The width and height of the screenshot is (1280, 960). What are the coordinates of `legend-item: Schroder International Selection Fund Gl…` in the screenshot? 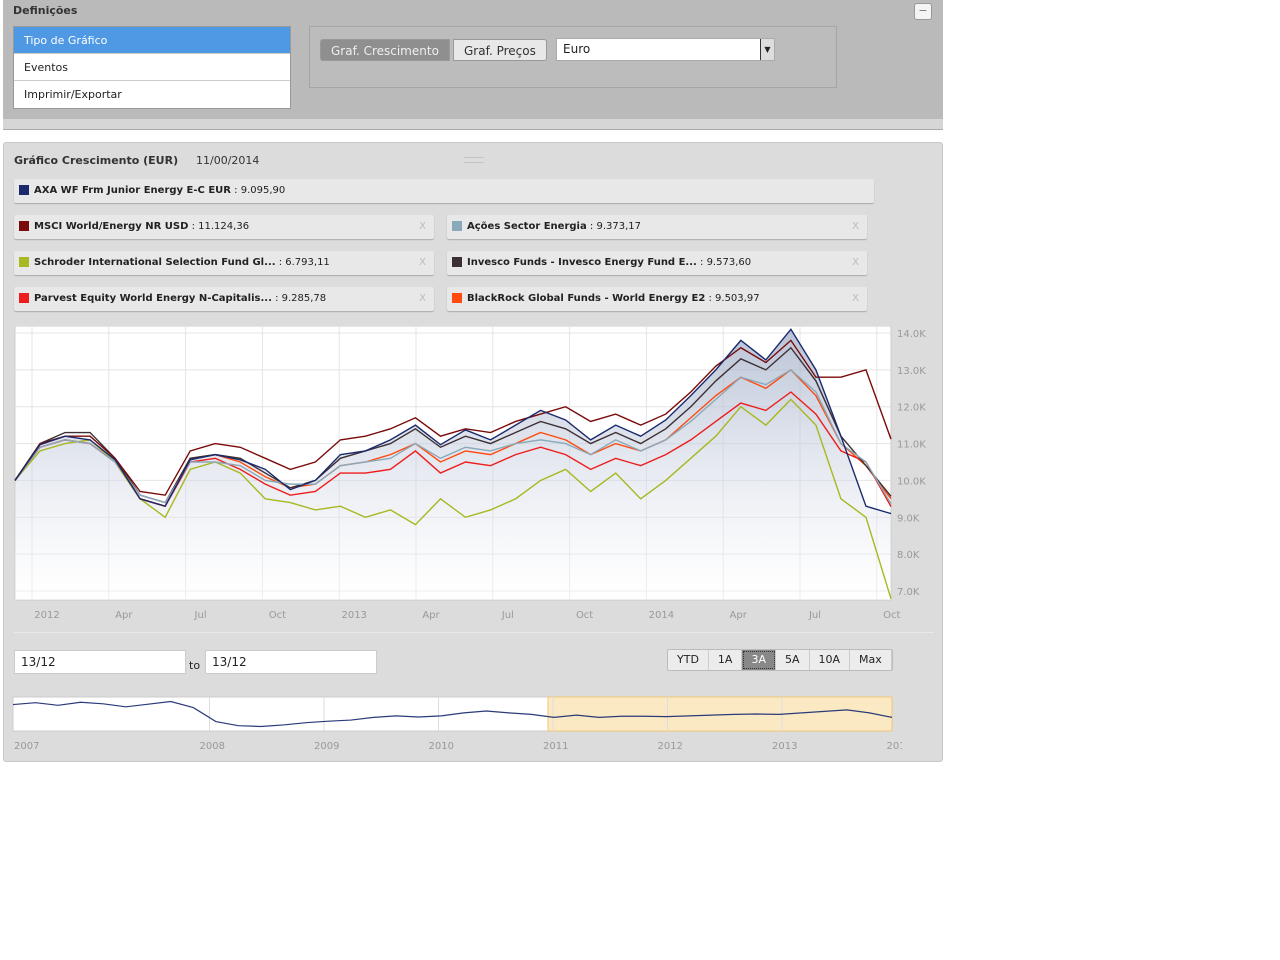 It's located at (224, 263).